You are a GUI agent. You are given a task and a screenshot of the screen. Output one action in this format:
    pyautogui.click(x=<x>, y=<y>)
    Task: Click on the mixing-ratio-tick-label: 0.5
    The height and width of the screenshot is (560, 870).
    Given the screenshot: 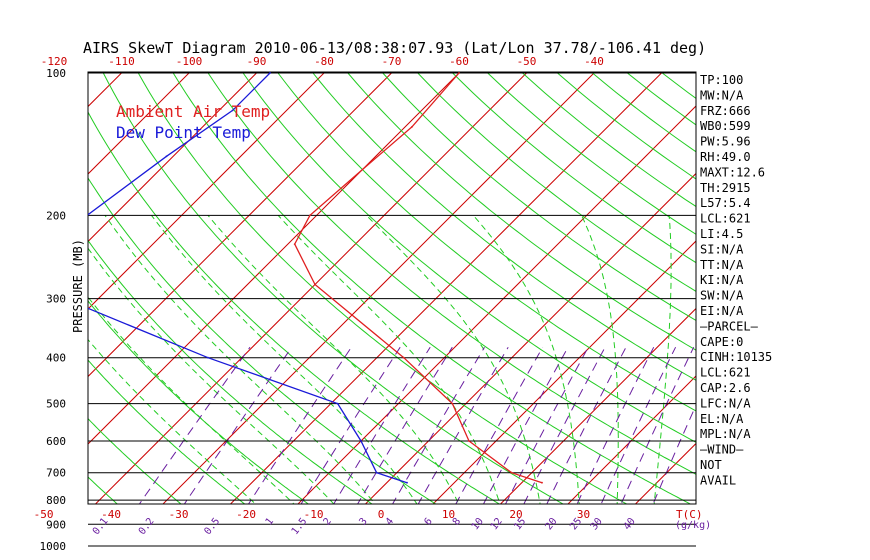 What is the action you would take?
    pyautogui.click(x=212, y=526)
    